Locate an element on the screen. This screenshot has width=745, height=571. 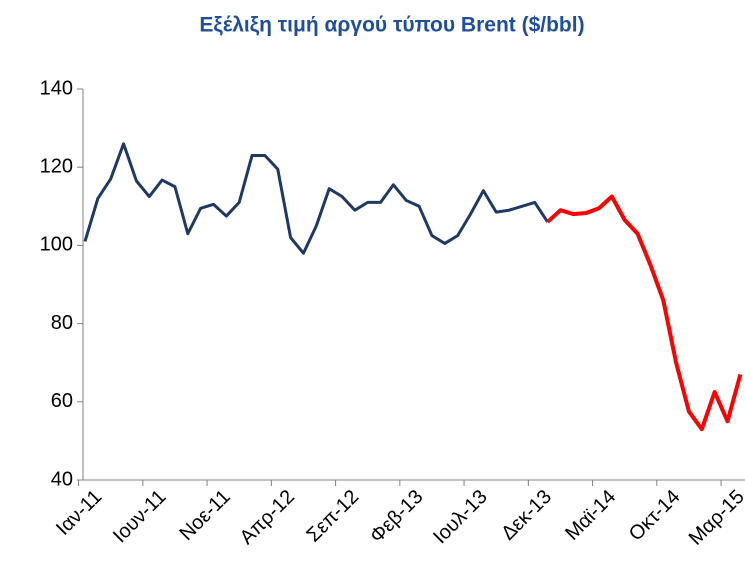
y-tick-label: 60 is located at coordinates (62, 401).